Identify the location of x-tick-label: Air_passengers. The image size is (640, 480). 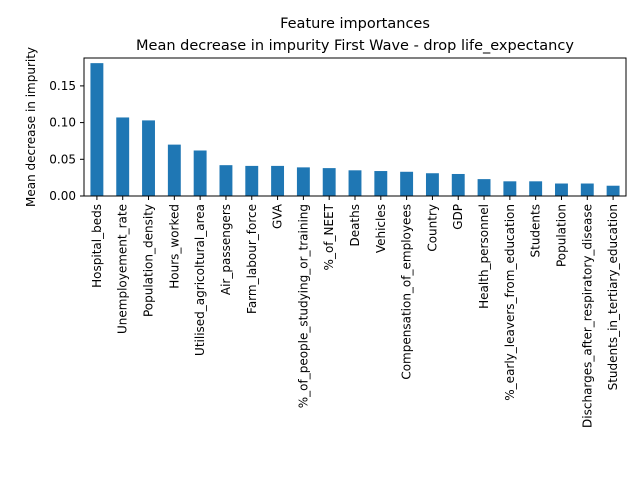
(226, 249).